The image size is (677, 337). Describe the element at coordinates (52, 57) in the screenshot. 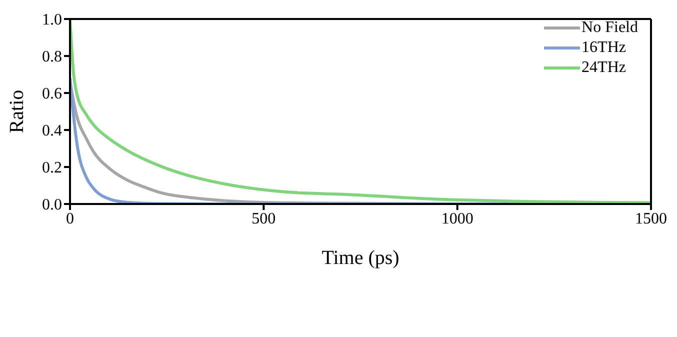

I see `y-tick-label: 0.8` at that location.